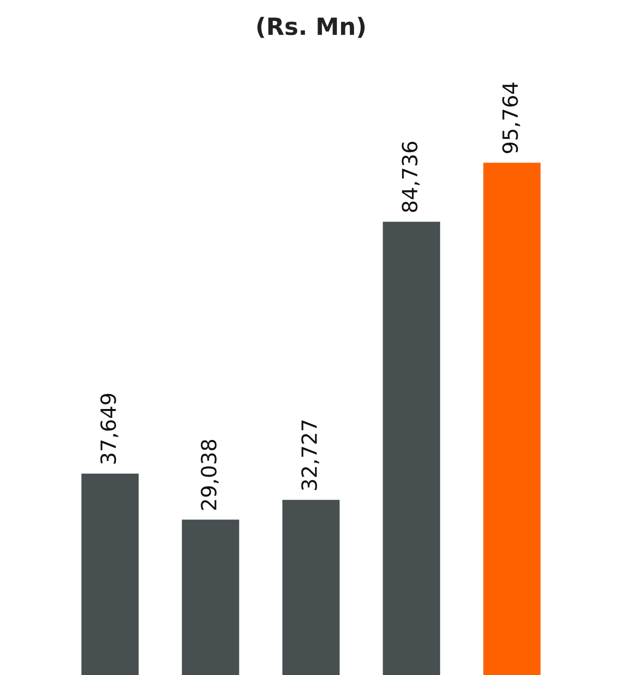 This screenshot has width=622, height=675. I want to click on data-label: 95,764, so click(511, 118).